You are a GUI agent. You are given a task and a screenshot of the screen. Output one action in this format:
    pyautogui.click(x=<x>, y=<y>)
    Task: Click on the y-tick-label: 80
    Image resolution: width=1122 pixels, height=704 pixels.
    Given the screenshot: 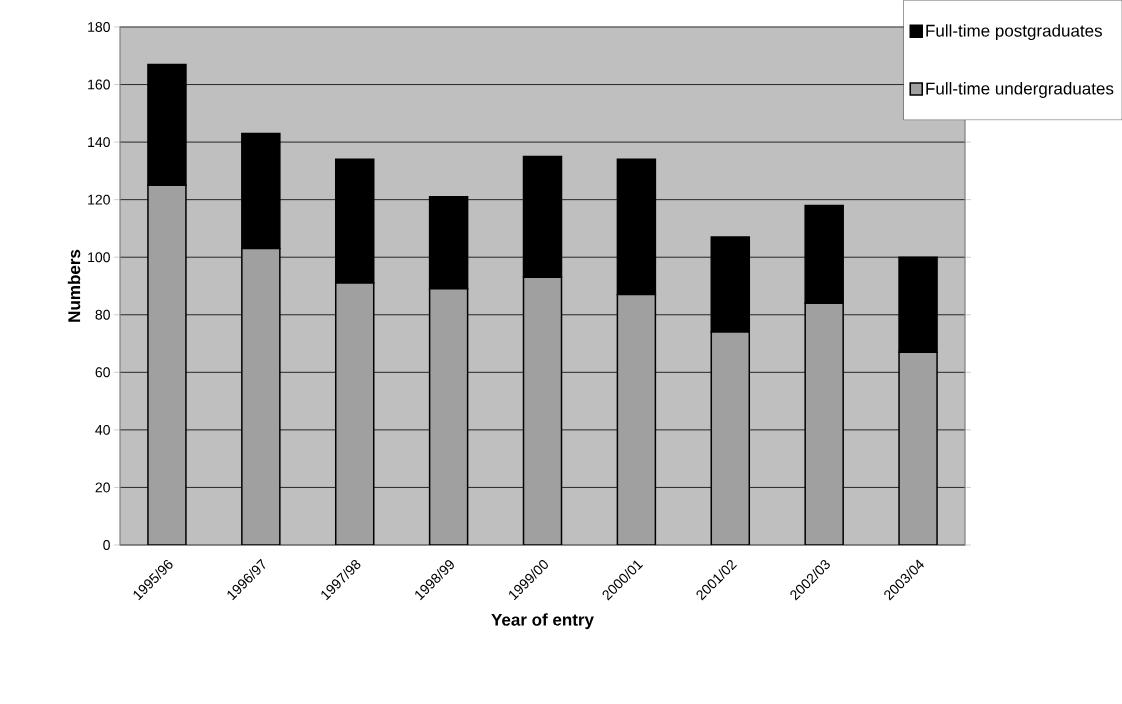 What is the action you would take?
    pyautogui.click(x=102, y=314)
    